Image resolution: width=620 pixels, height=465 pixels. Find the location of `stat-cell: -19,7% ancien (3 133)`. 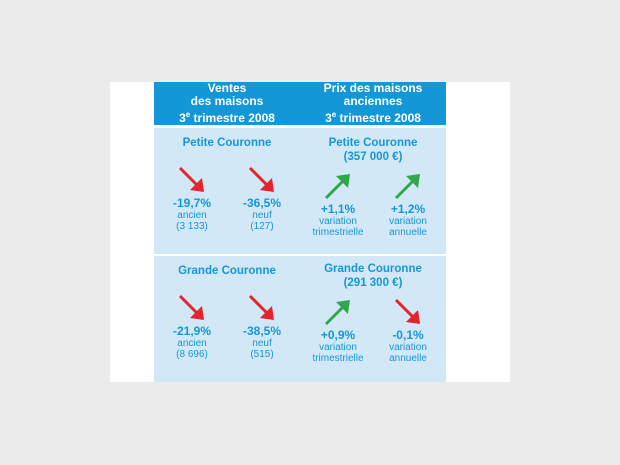

stat-cell: -19,7% ancien (3 133) is located at coordinates (192, 198).